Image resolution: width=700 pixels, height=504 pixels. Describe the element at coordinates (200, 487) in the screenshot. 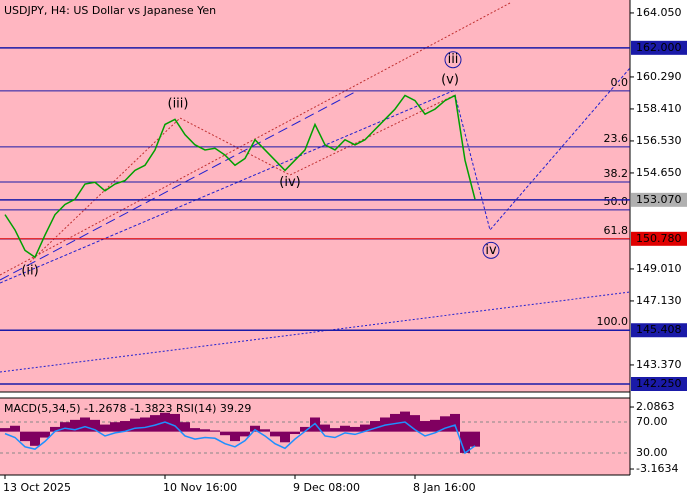

I see `x-tick-label: 10 Nov 16:00` at that location.